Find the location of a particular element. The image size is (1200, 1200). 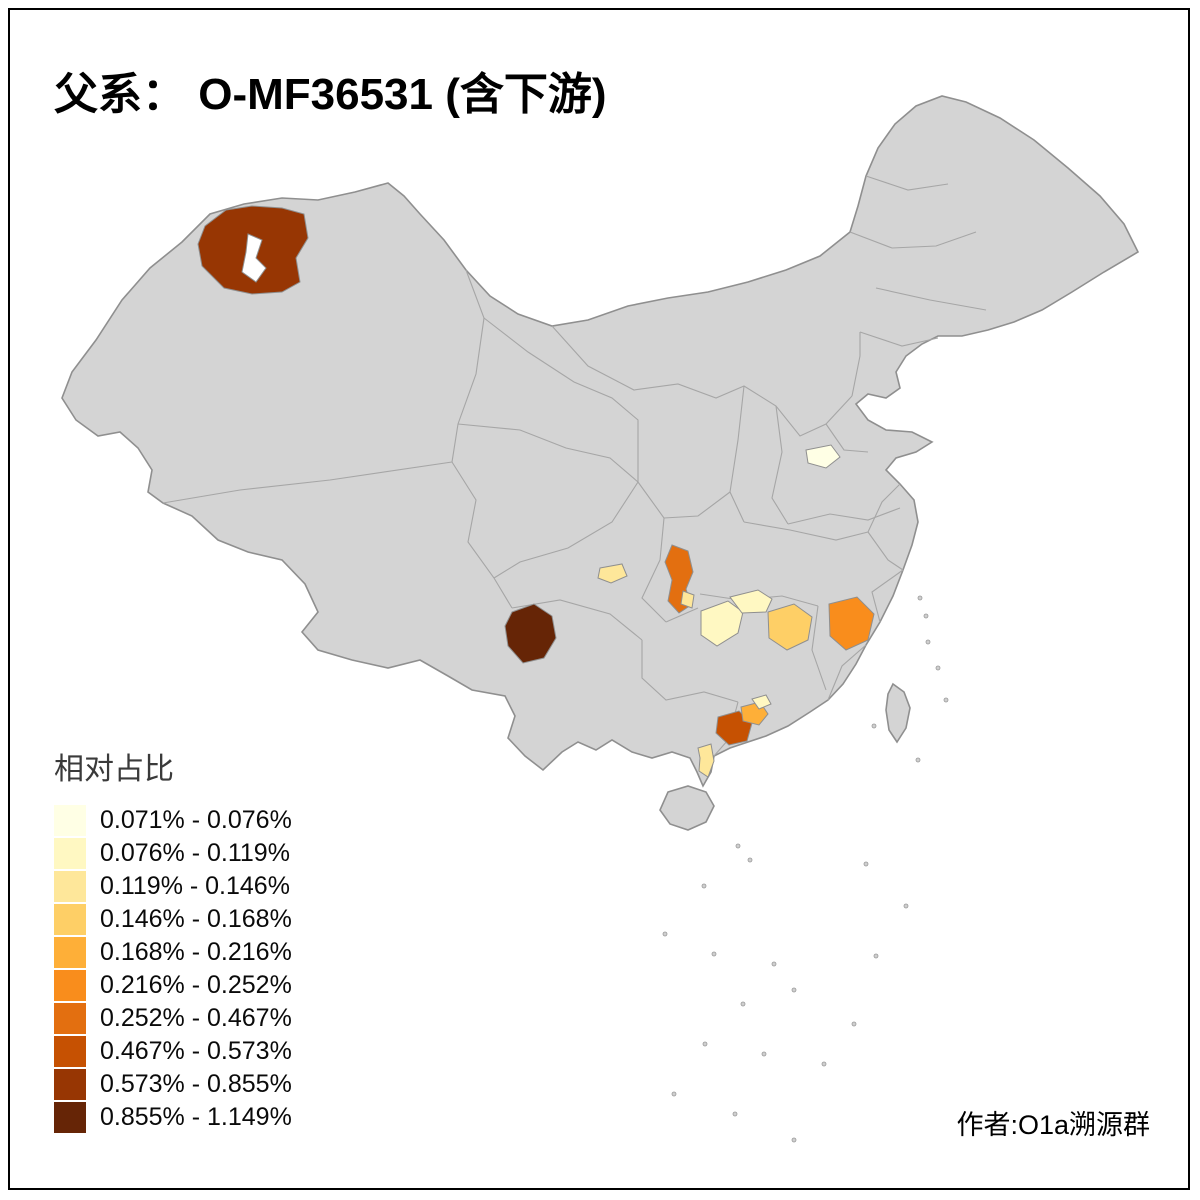

legend-label: 0.076% - 0.119% is located at coordinates (195, 853).